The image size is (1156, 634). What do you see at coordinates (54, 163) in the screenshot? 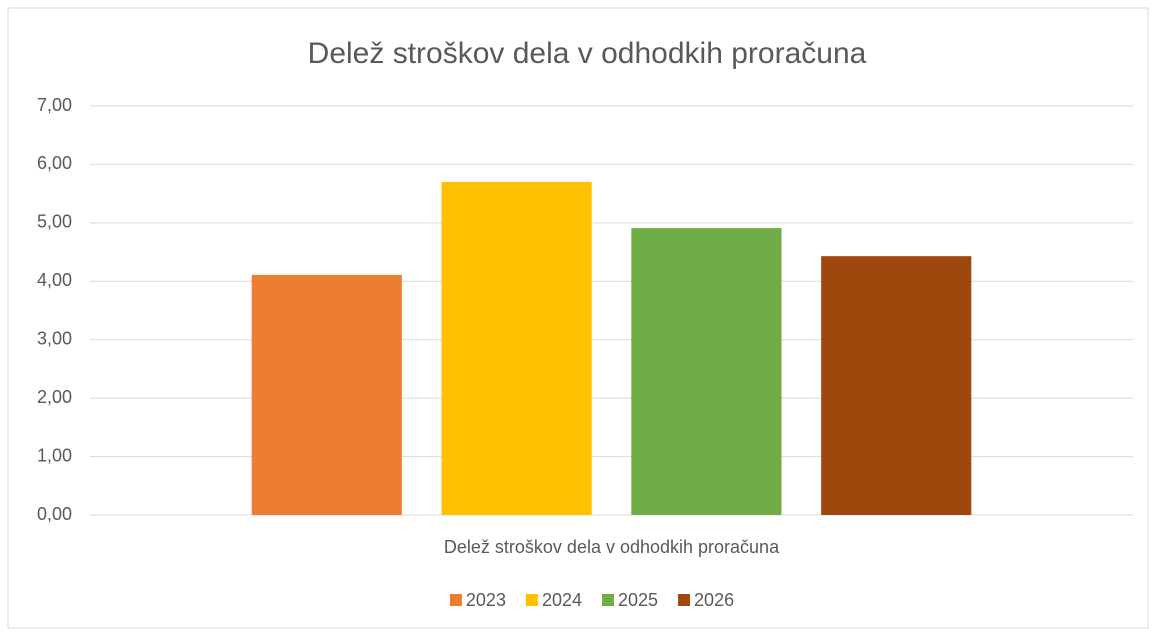
I see `y-tick-label: 6,00` at bounding box center [54, 163].